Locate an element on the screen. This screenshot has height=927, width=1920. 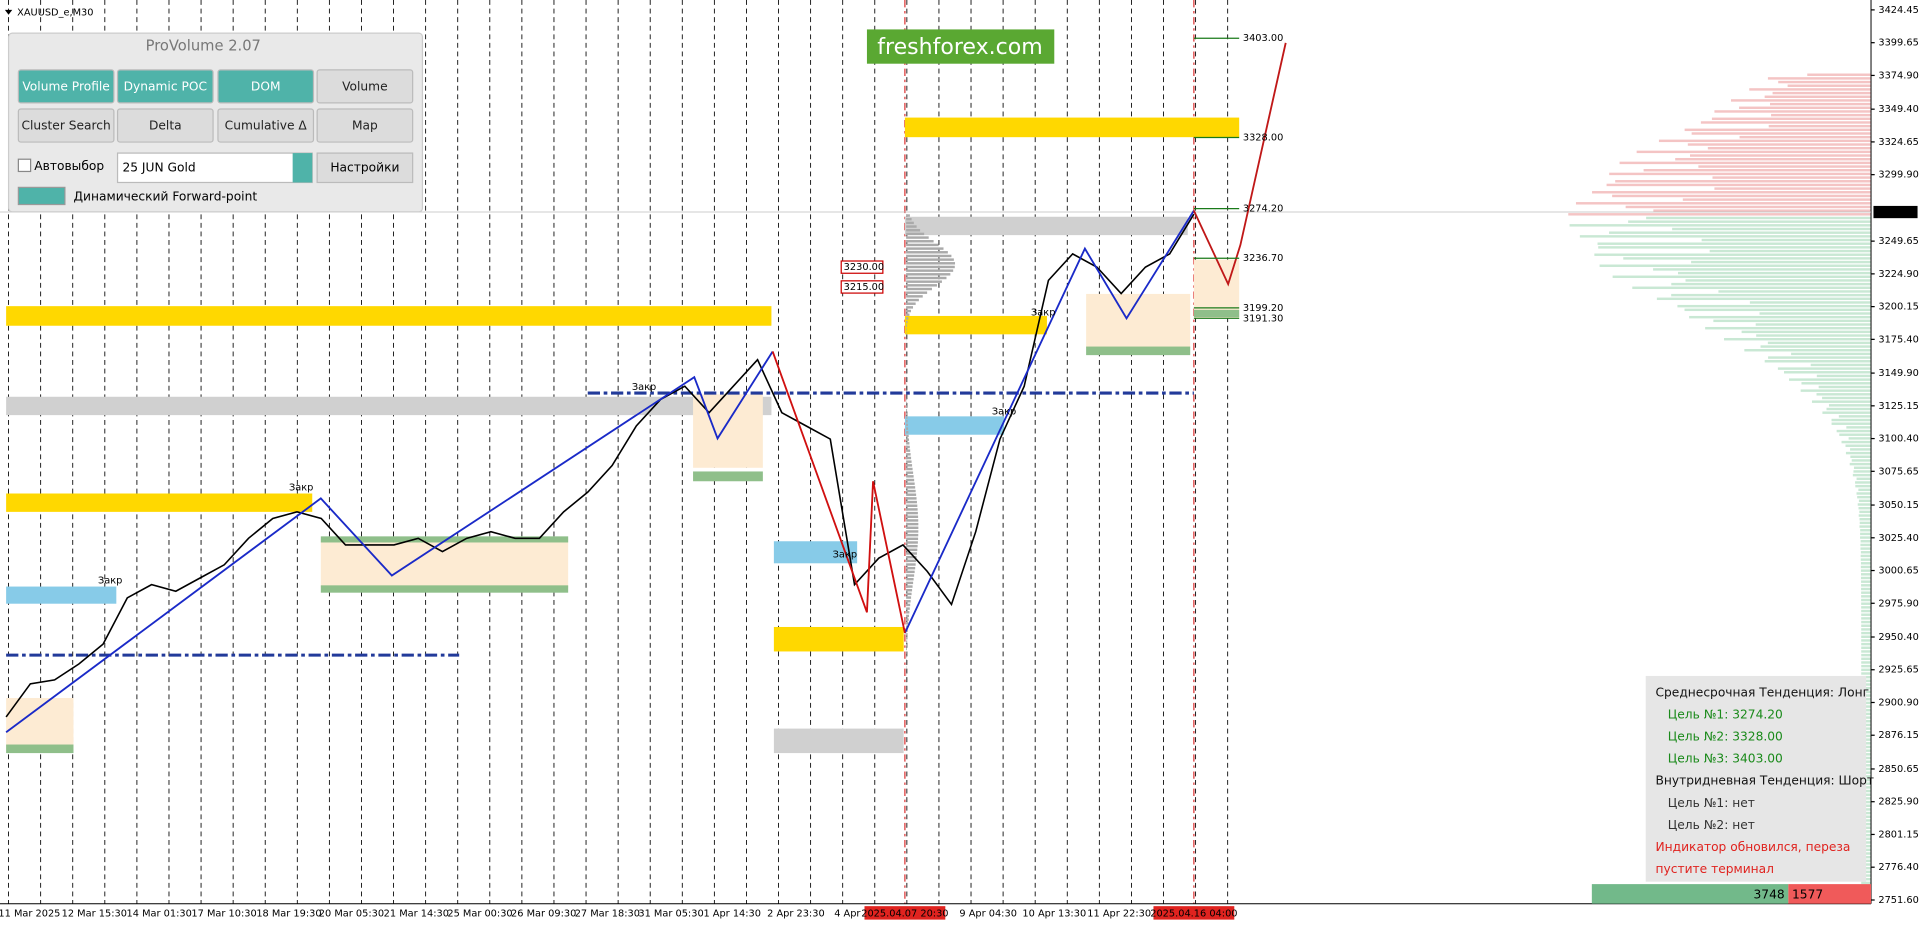
button-label: DOM is located at coordinates (266, 86).